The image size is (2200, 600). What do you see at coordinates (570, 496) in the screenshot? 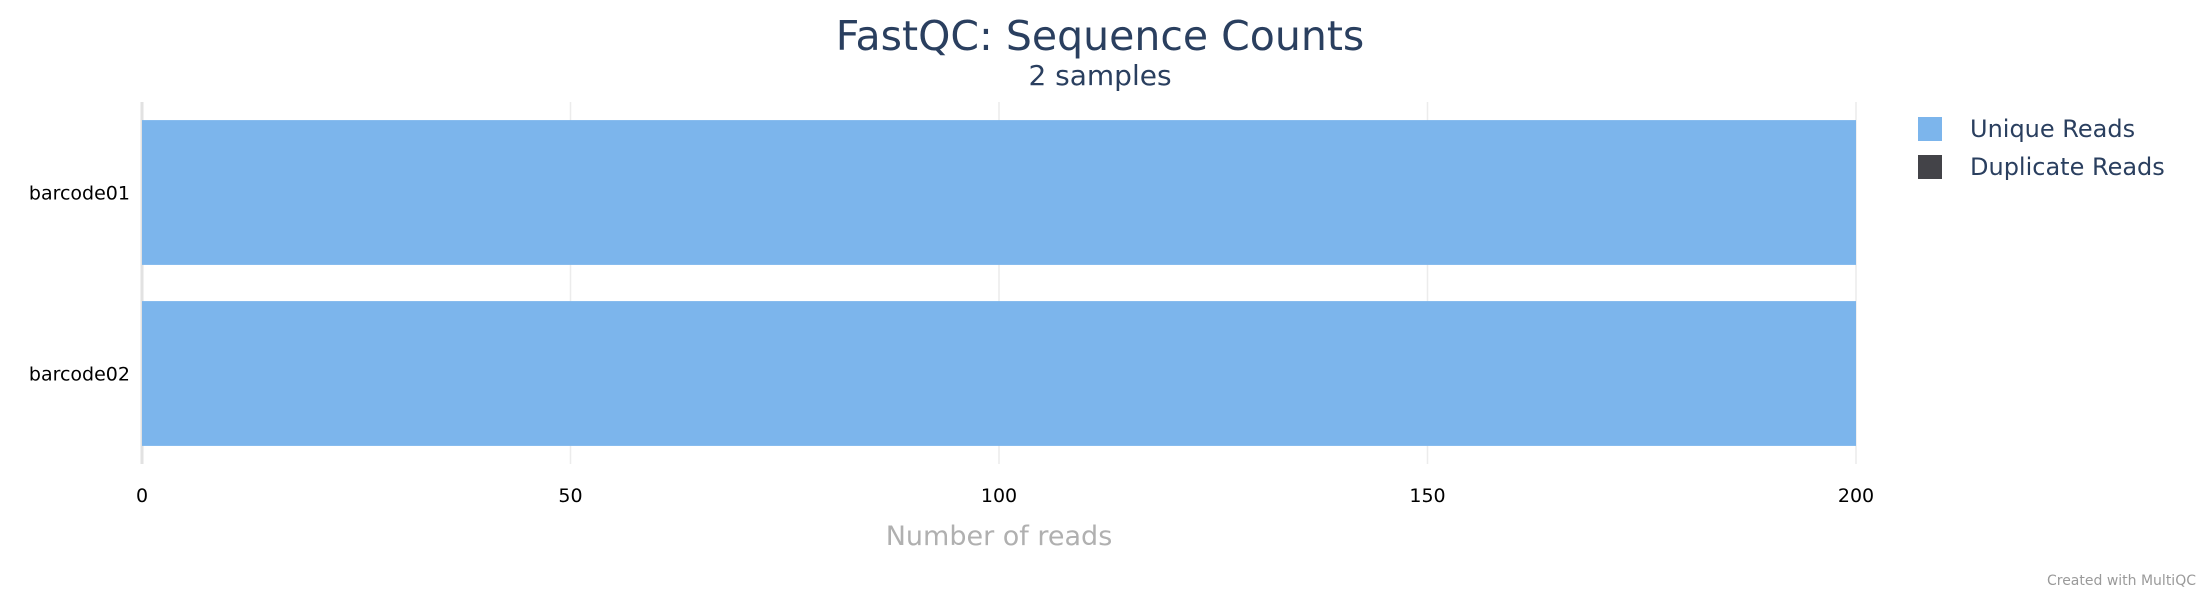
I see `x-tick-label: 50` at bounding box center [570, 496].